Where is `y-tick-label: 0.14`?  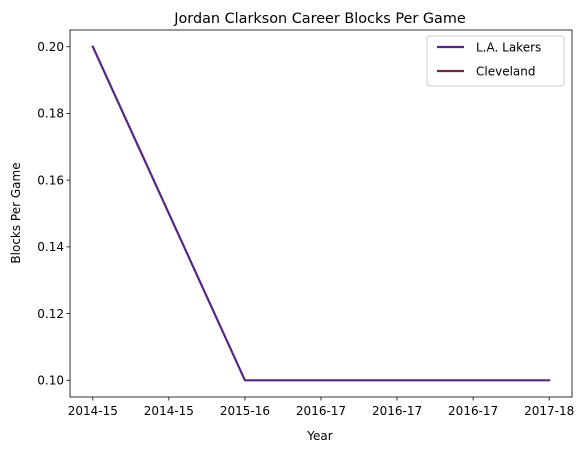 y-tick-label: 0.14 is located at coordinates (50, 247).